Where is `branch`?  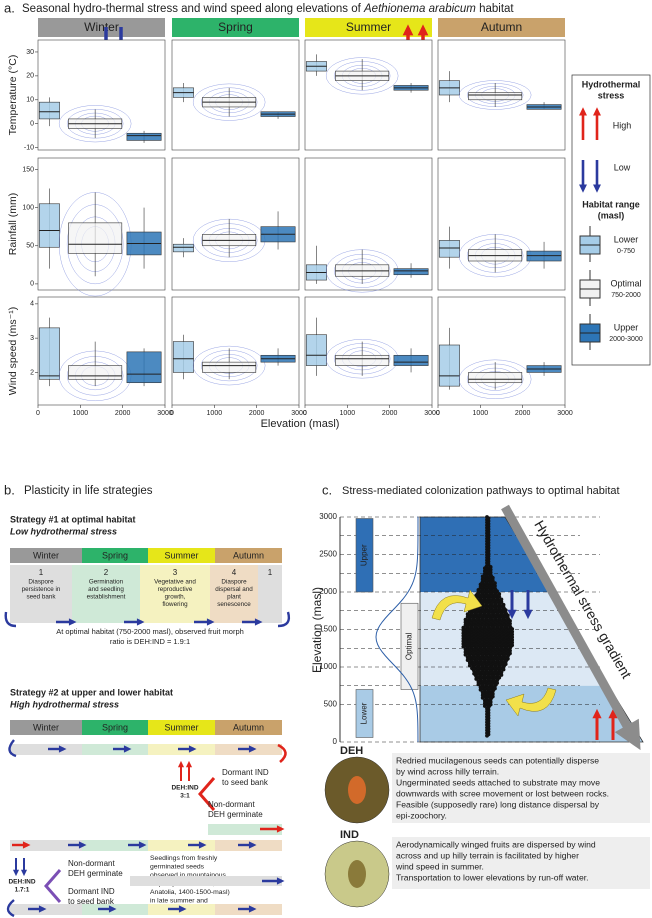 branch is located at coordinates (53, 886).